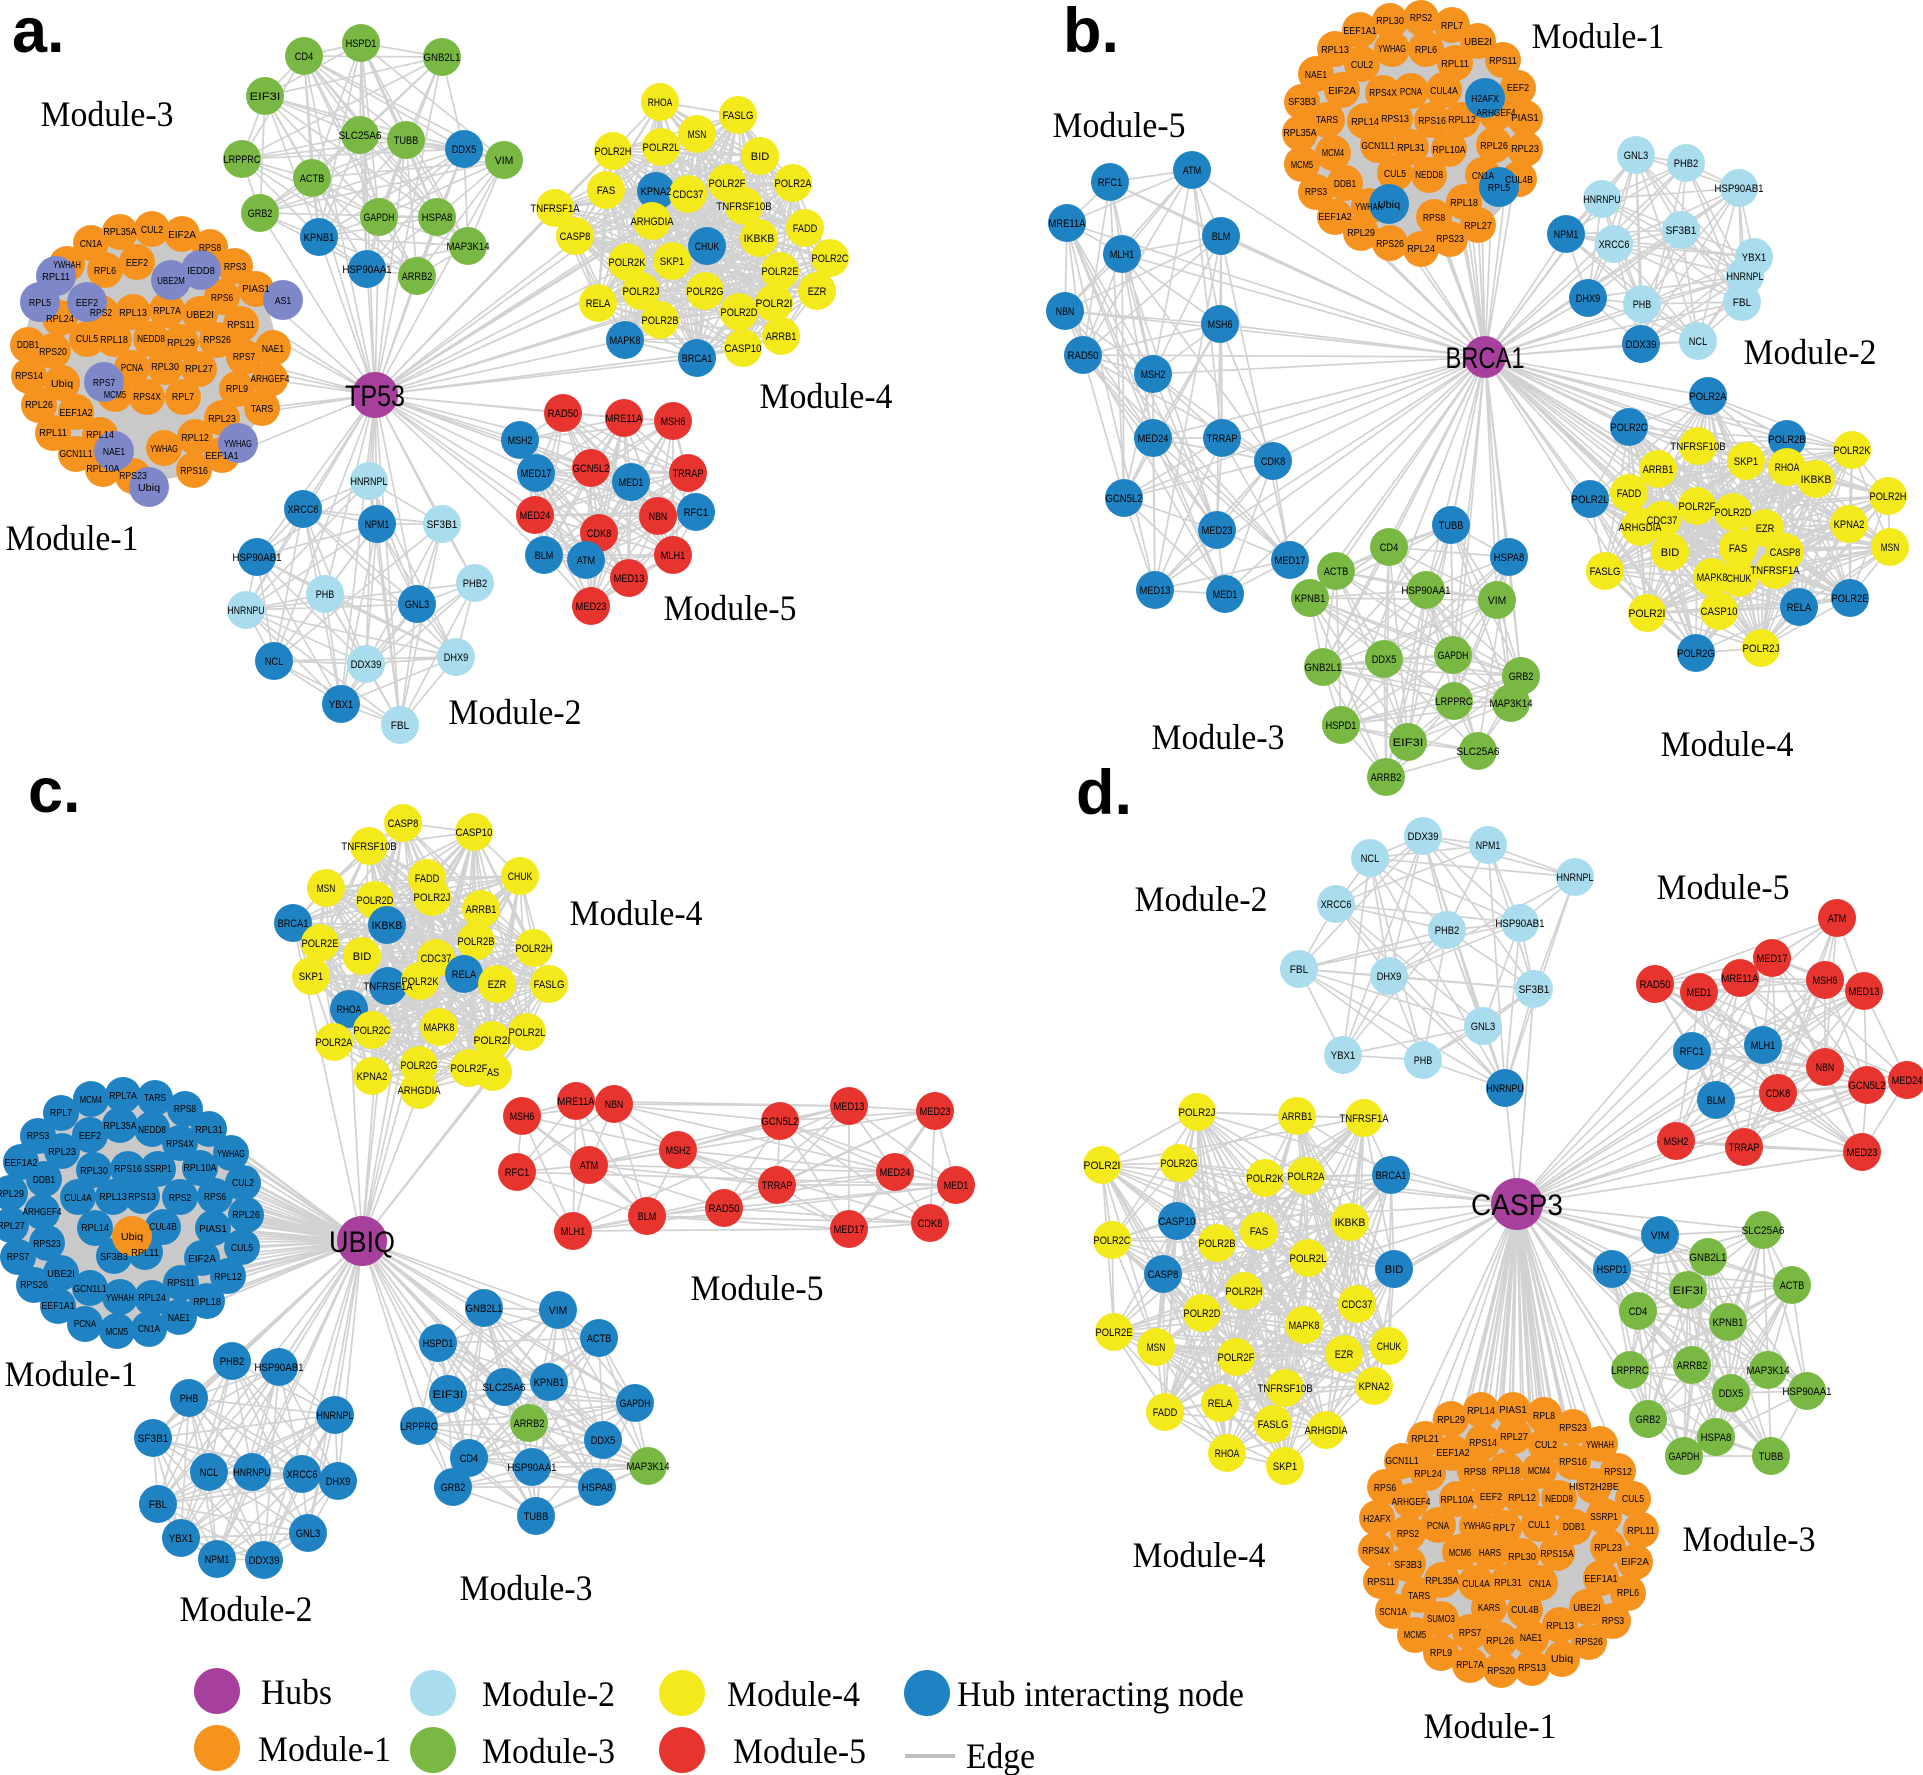 The height and width of the screenshot is (1775, 1923). What do you see at coordinates (1202, 1314) in the screenshot?
I see `svg-text: POLR2D` at bounding box center [1202, 1314].